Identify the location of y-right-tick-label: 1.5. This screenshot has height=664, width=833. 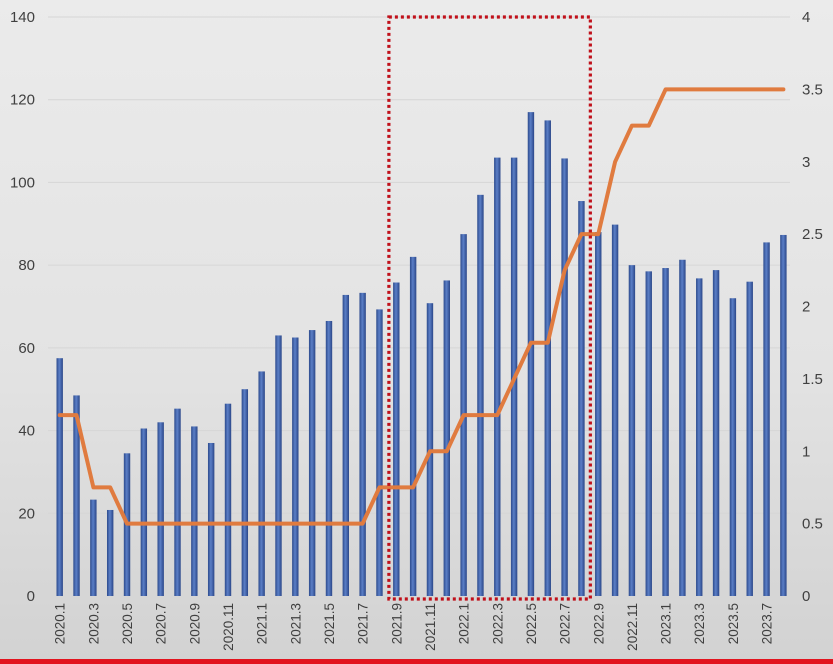
(812, 379).